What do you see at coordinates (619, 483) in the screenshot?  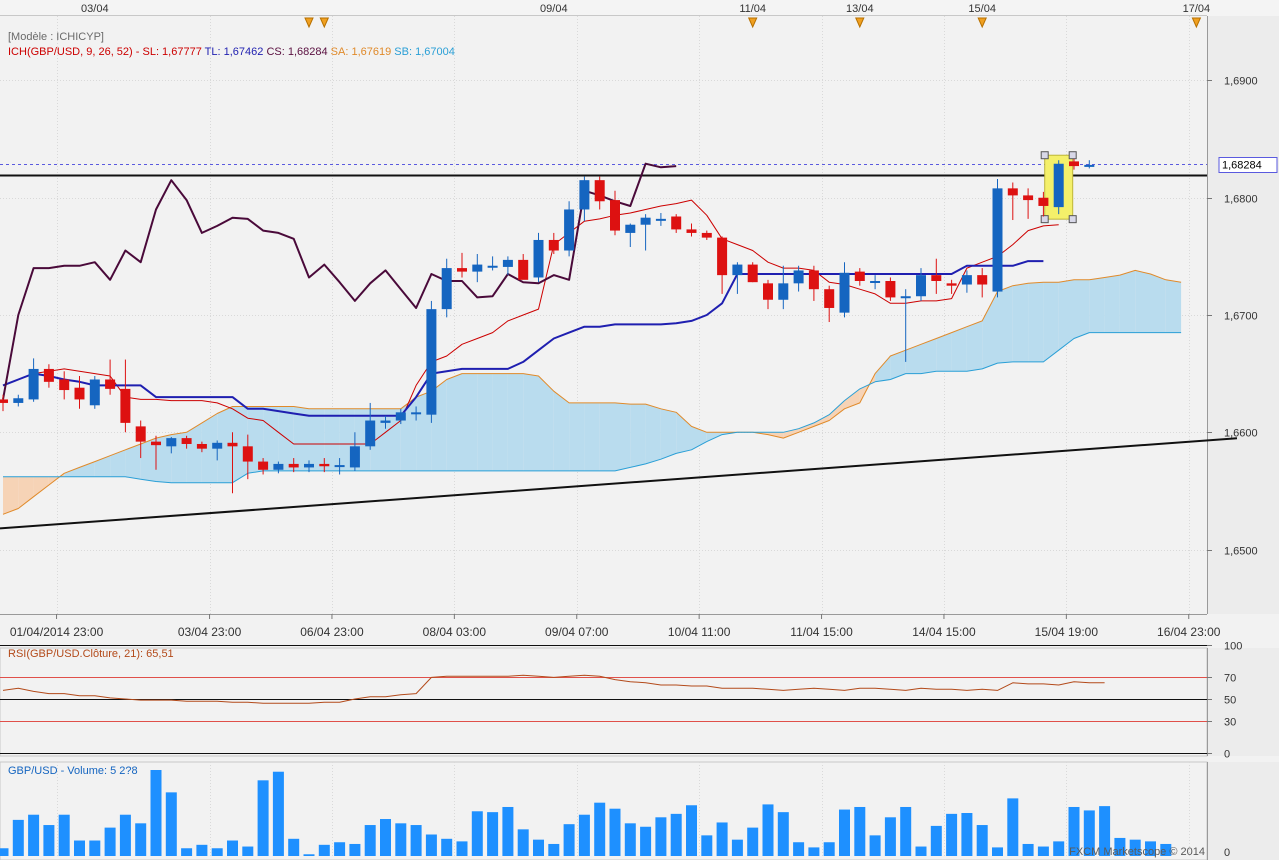 I see `support-trend-line` at bounding box center [619, 483].